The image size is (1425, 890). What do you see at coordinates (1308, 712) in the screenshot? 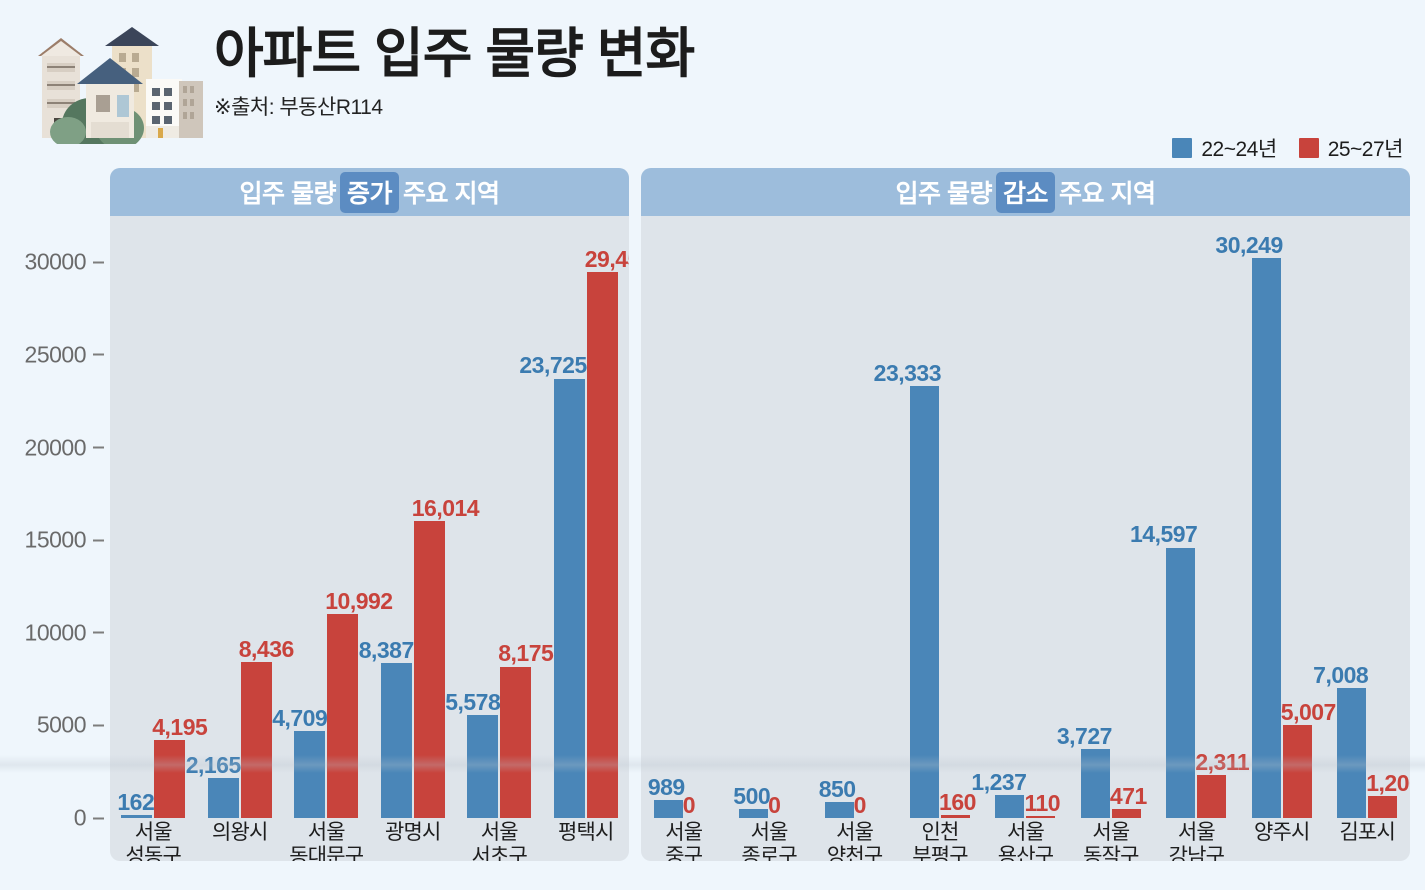
I see `bar-value-label: 5,007` at bounding box center [1308, 712].